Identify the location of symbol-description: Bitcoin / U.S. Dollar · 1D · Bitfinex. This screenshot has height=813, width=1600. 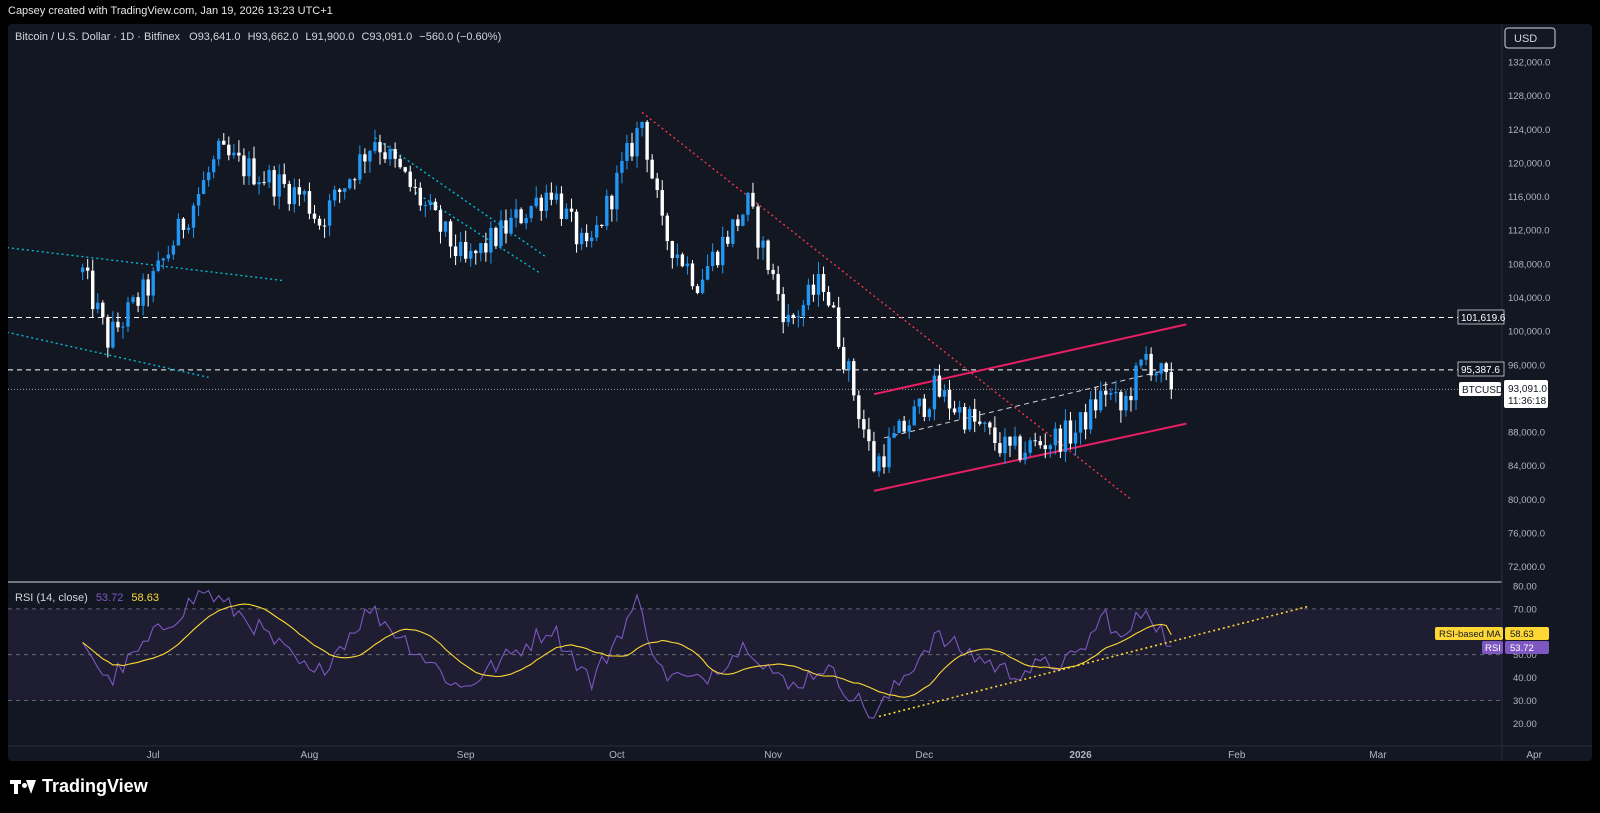
(98, 37).